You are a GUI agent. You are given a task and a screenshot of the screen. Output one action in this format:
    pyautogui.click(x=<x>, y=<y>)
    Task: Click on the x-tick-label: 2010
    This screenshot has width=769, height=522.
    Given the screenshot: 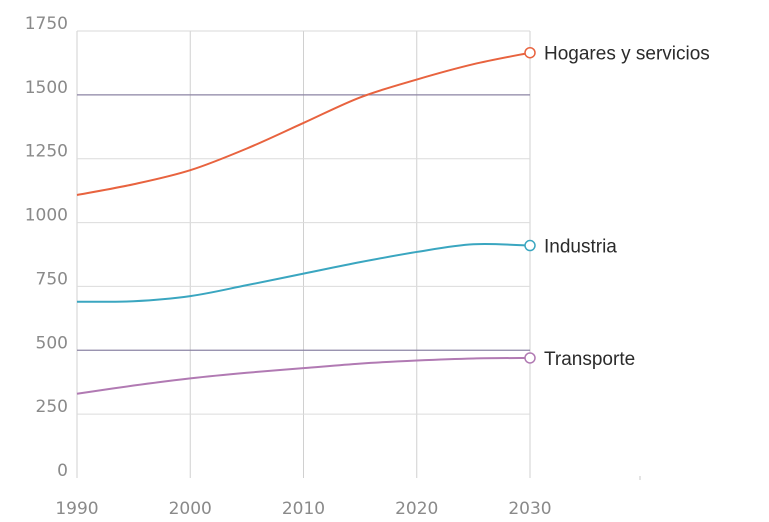 What is the action you would take?
    pyautogui.click(x=303, y=509)
    